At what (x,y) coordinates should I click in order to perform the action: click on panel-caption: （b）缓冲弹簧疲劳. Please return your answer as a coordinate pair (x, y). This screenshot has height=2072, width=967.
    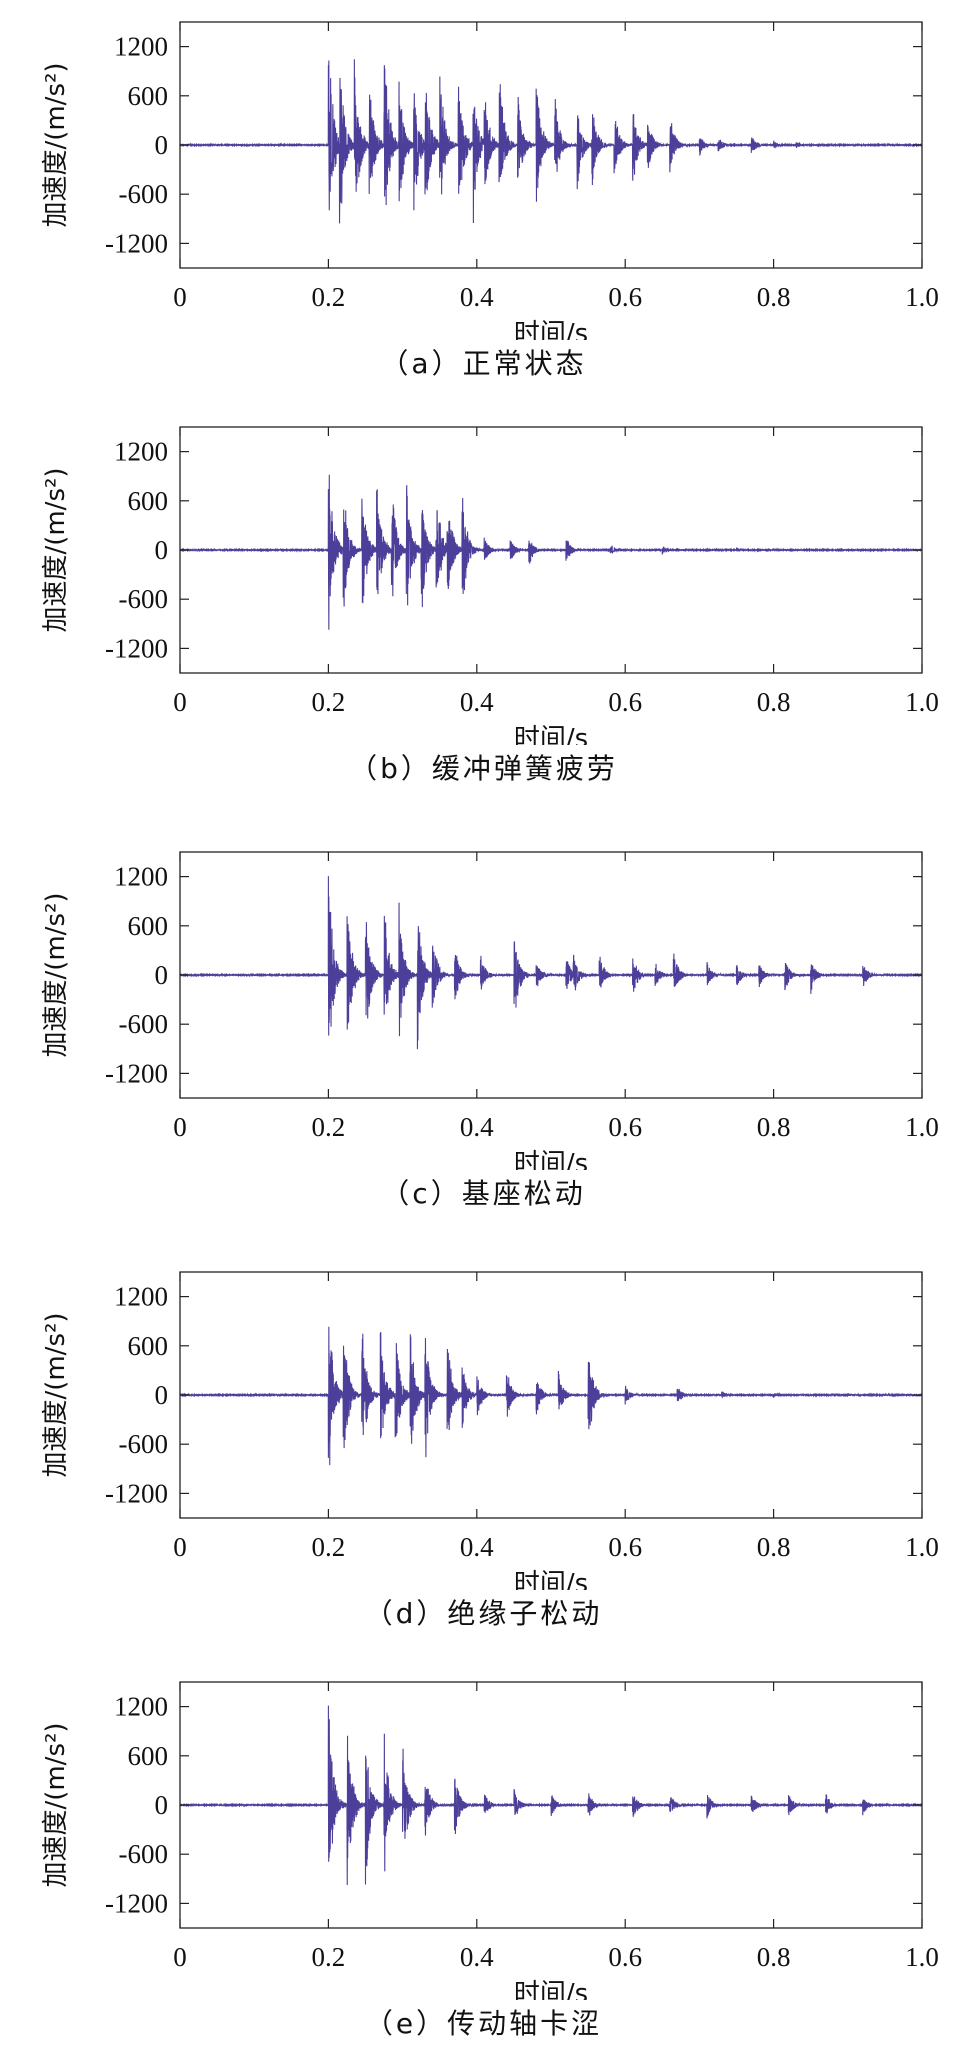
    Looking at the image, I should click on (483, 768).